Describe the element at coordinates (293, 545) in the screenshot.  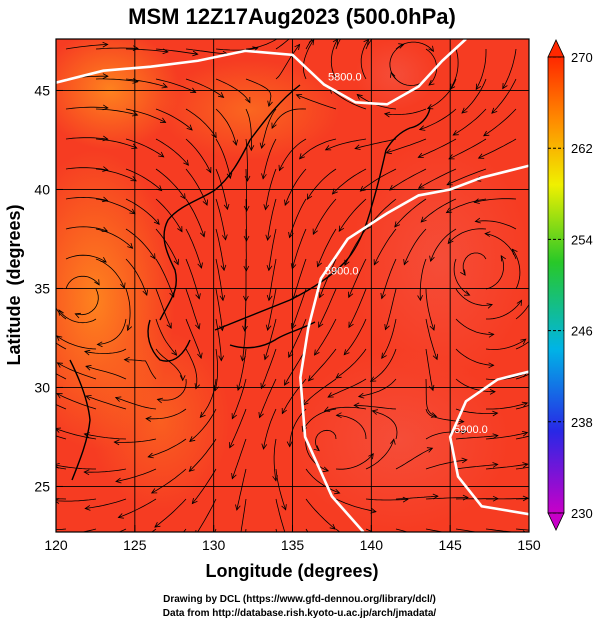
I see `x-tick-label: 135` at that location.